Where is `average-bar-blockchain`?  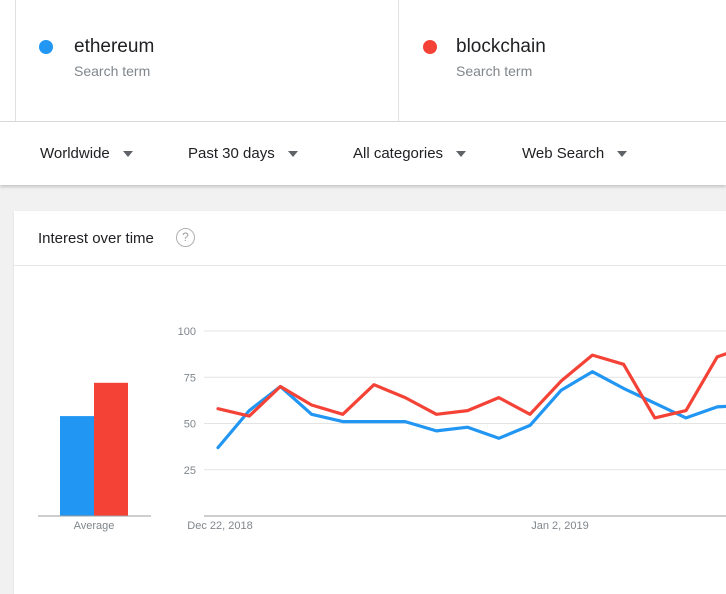 average-bar-blockchain is located at coordinates (111, 449).